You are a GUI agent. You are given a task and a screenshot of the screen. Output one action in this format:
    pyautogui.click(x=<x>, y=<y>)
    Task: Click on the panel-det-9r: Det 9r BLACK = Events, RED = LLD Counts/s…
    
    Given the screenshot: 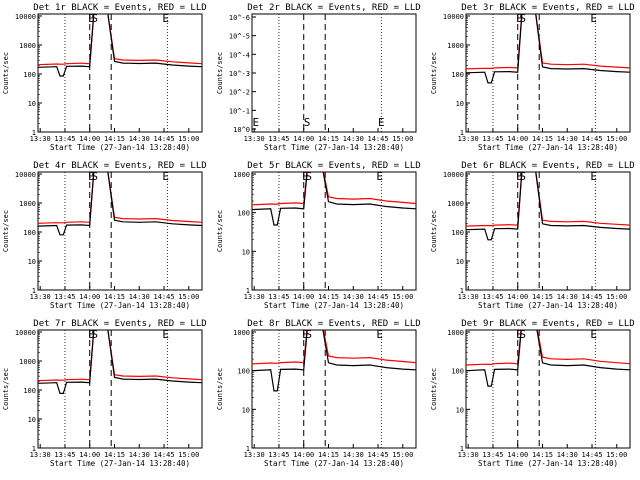 What is the action you would take?
    pyautogui.click(x=532, y=393)
    